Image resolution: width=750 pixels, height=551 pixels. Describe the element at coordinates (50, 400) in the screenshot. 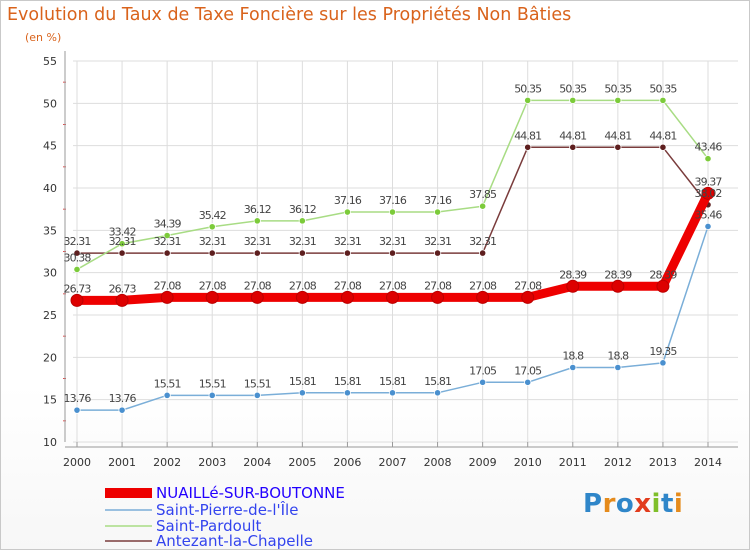

I see `y-tick-label: 15` at that location.